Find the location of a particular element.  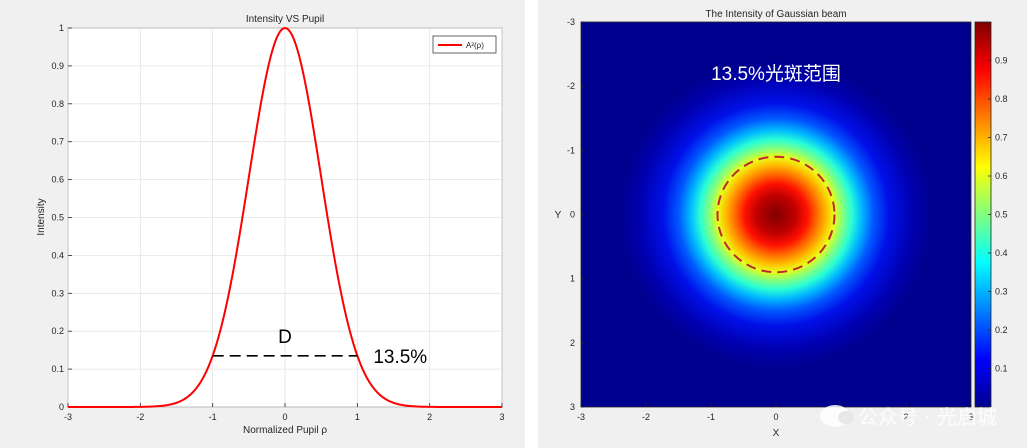

y-tick-label: 0.8 is located at coordinates (57, 104).